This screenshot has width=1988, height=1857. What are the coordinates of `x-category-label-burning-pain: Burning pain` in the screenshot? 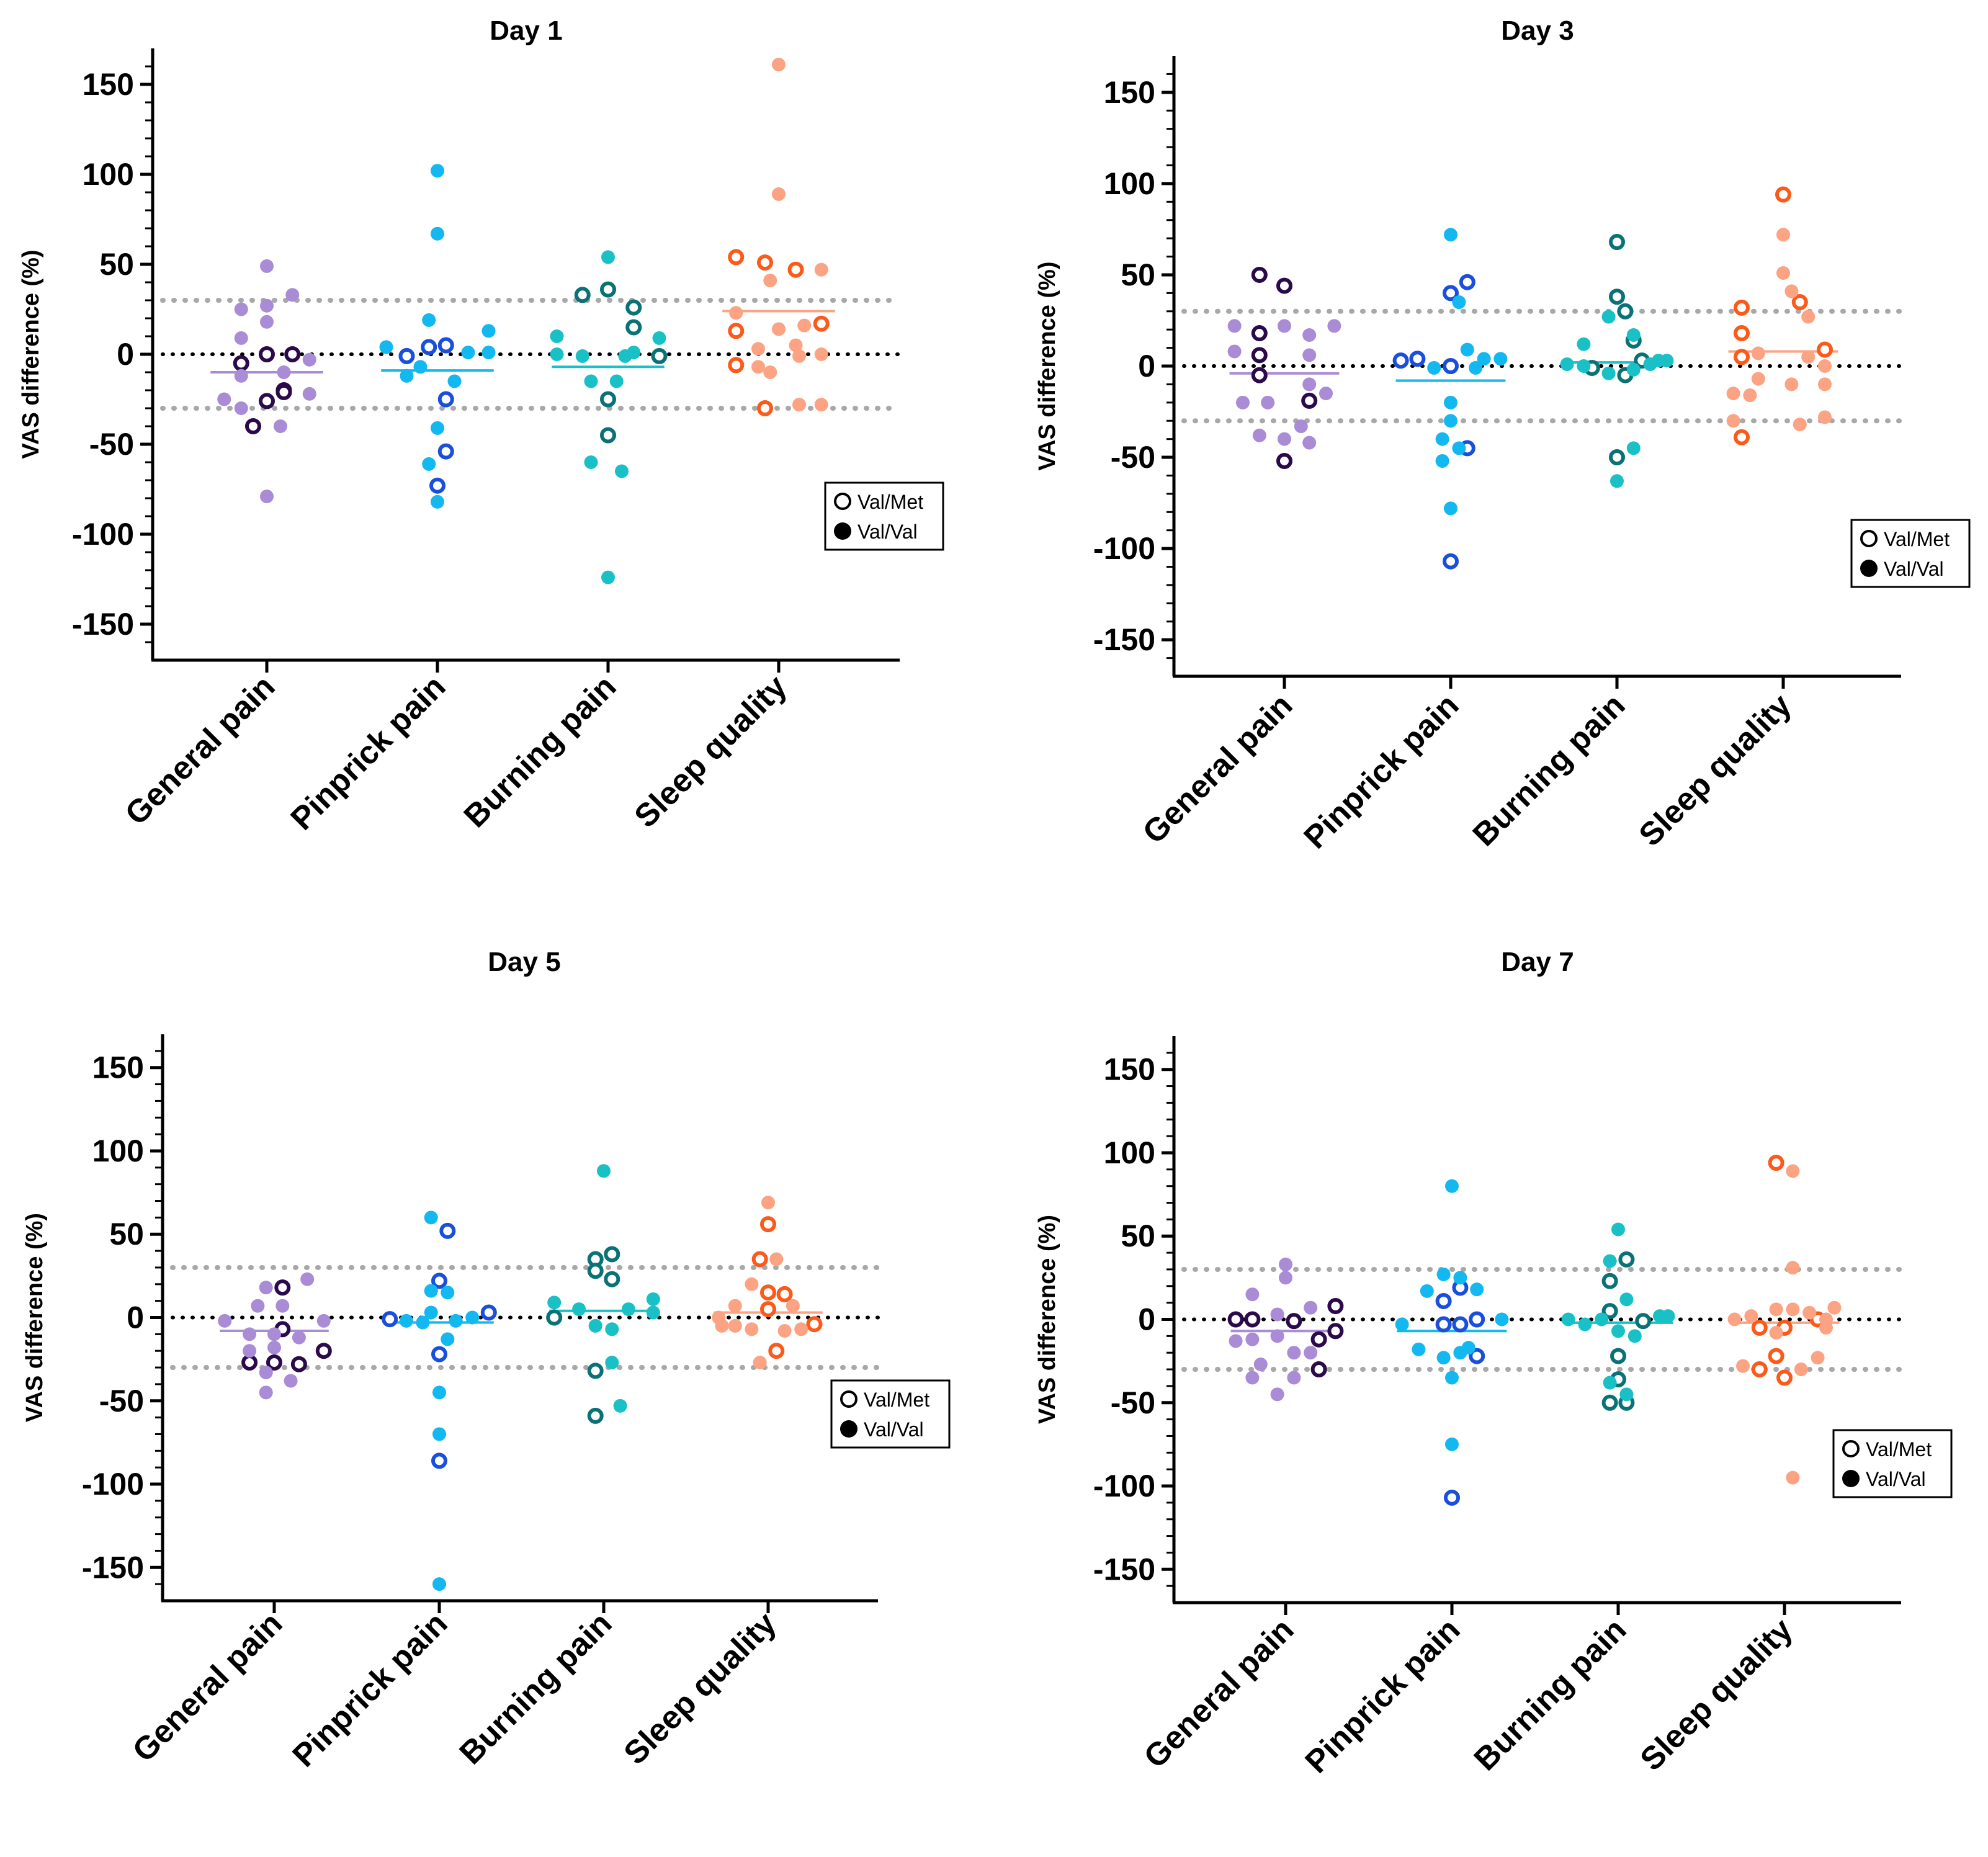 It's located at (1550, 1694).